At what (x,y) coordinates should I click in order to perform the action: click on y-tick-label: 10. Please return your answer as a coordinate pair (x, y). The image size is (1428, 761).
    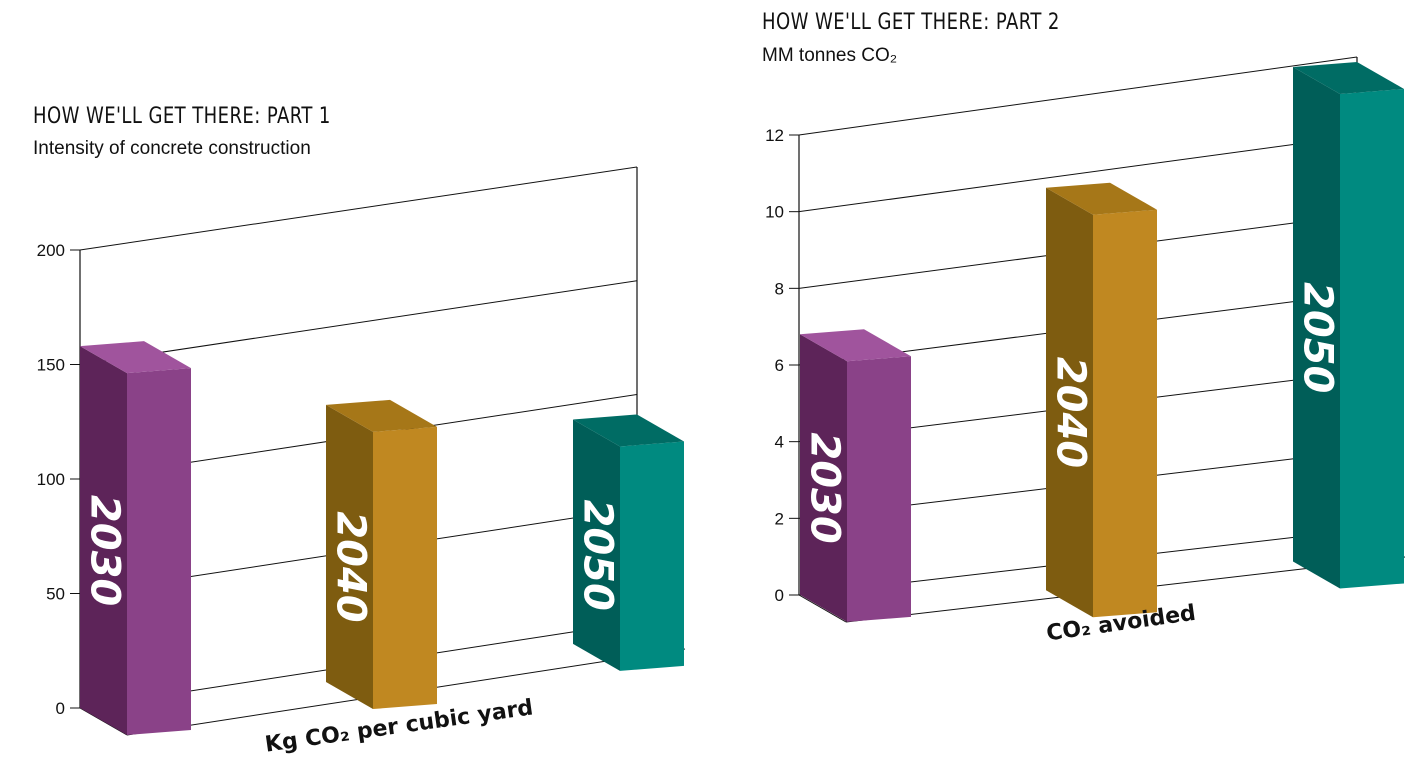
    Looking at the image, I should click on (774, 212).